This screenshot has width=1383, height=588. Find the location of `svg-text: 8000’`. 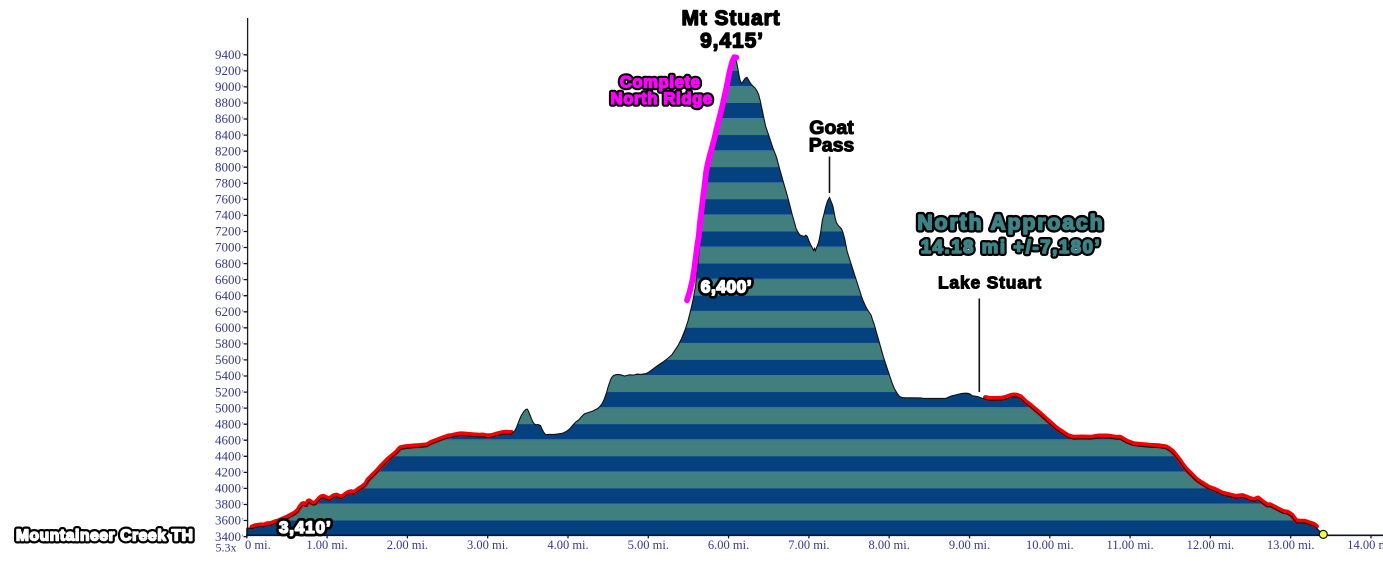

svg-text: 8000’ is located at coordinates (229, 166).